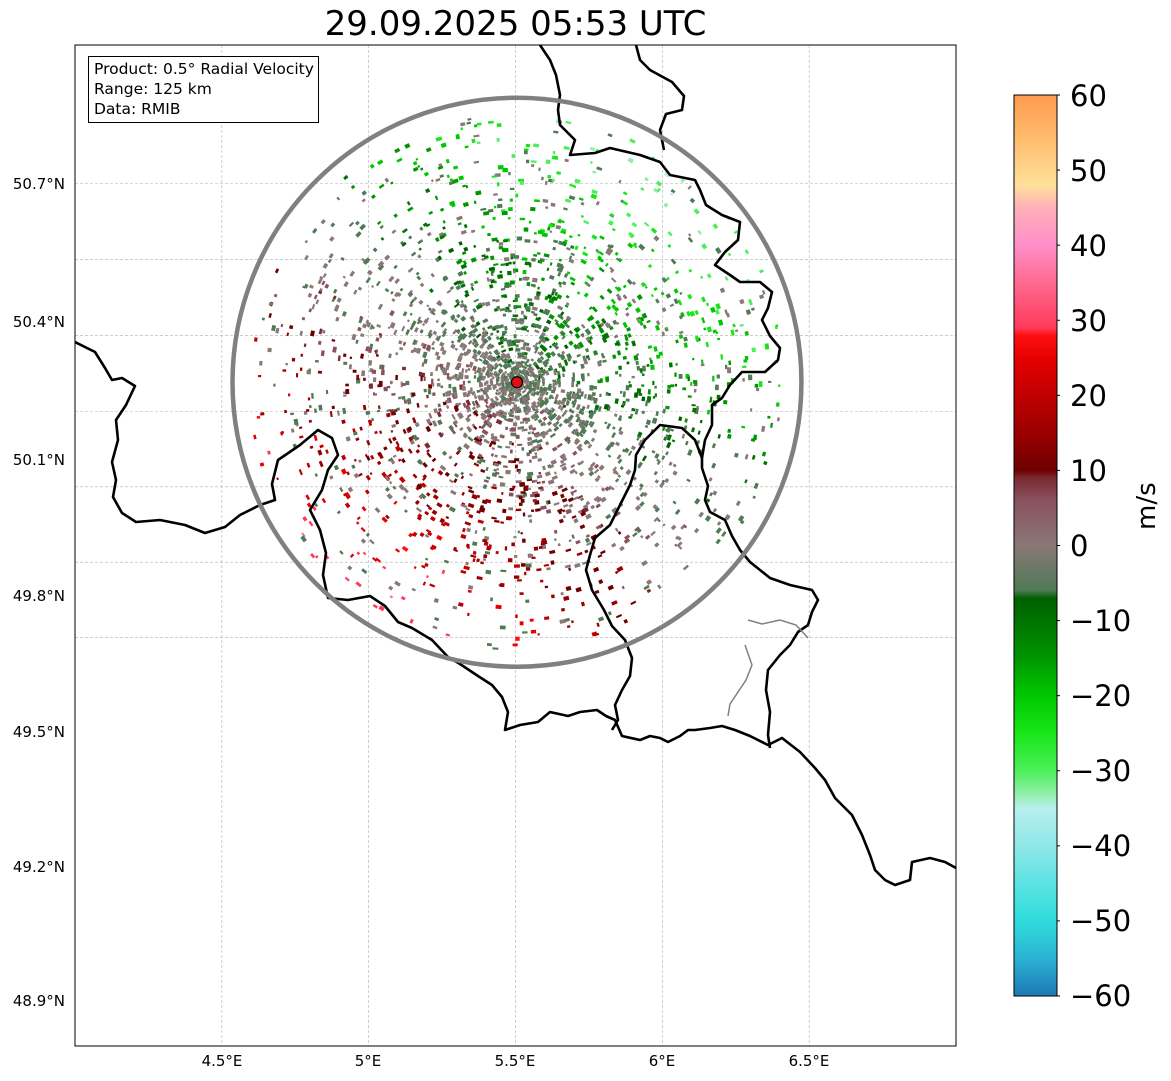  I want to click on colorbar-tick-label: −40, so click(1101, 846).